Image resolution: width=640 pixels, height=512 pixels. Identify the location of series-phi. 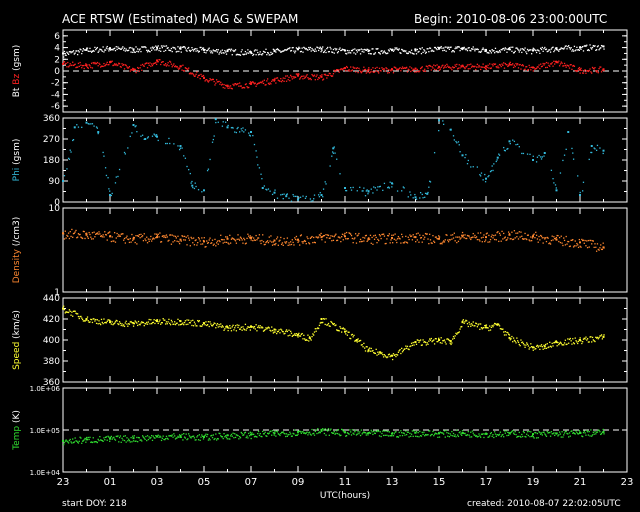
(333, 160).